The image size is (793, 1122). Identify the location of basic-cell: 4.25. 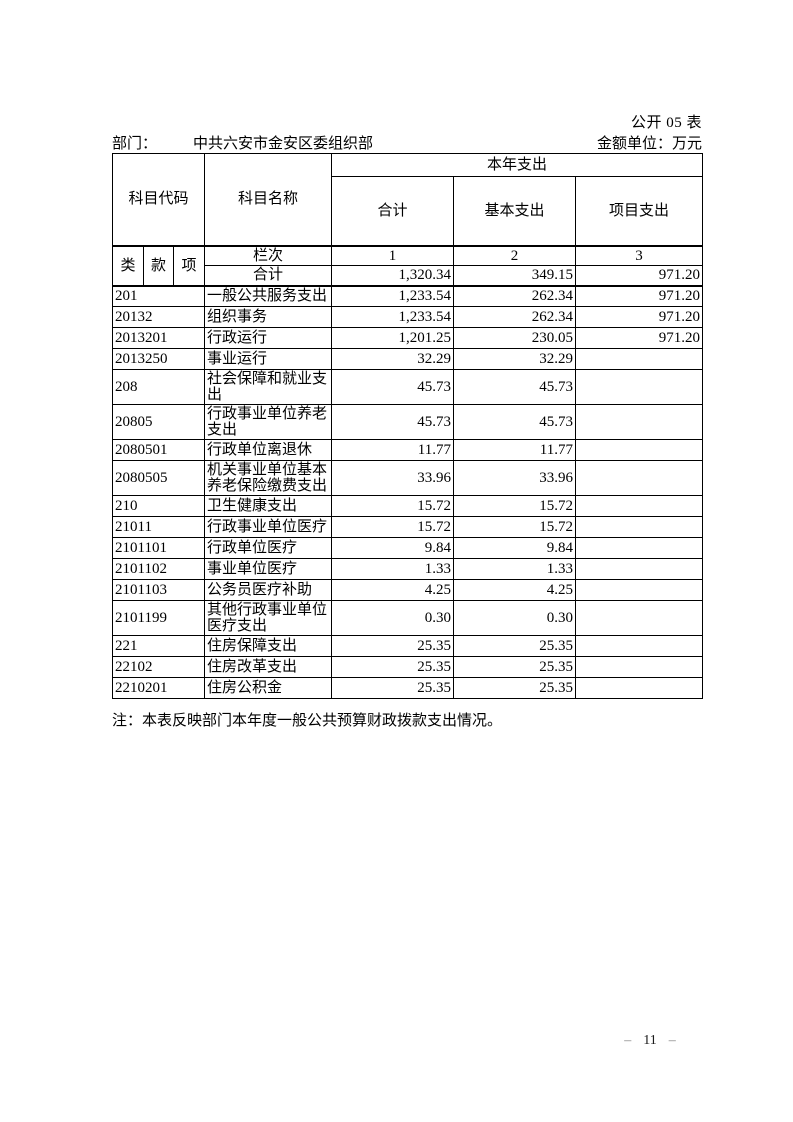
(514, 590).